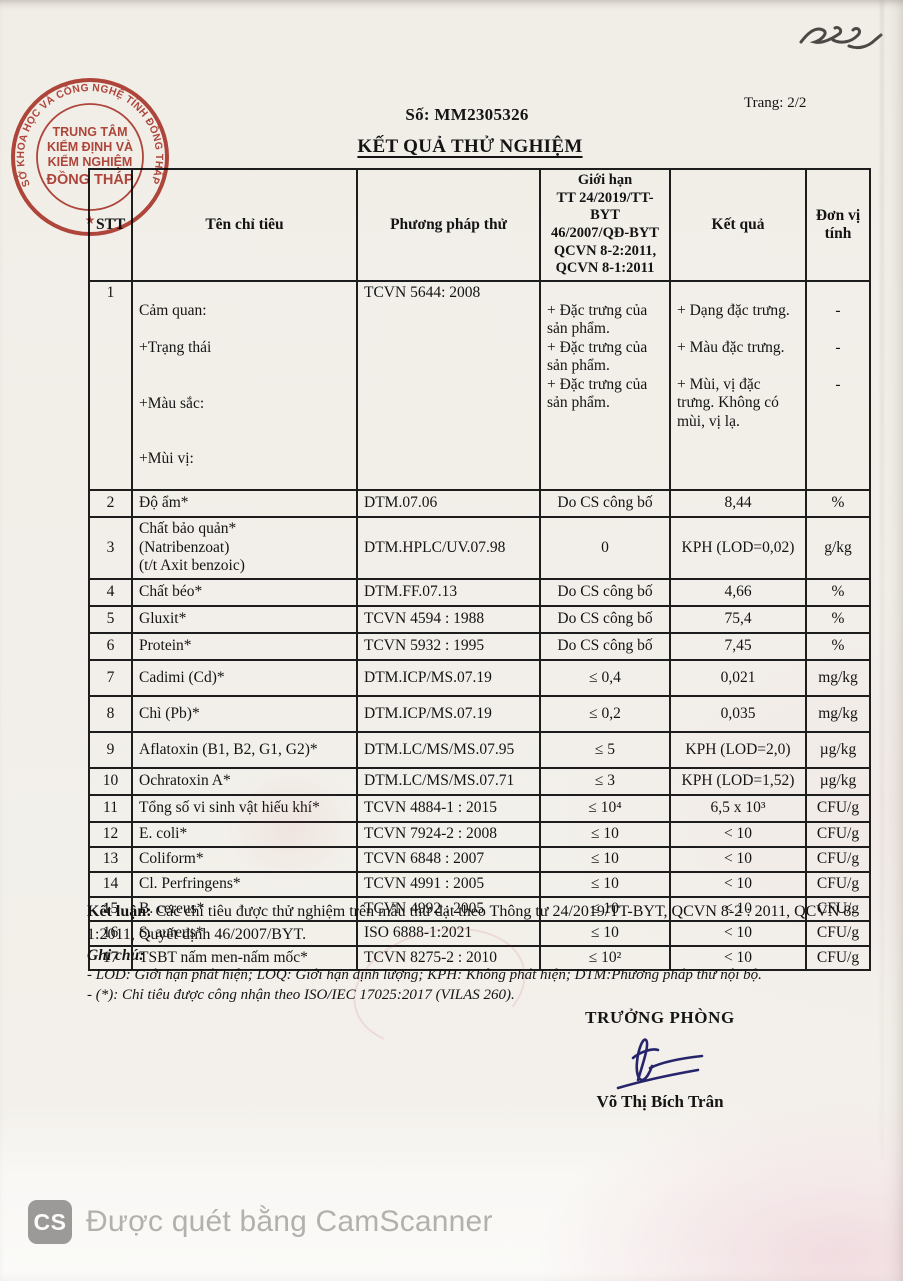 The height and width of the screenshot is (1281, 903). I want to click on page-title: KẾT QUẢ THỬ NGHIỆM, so click(470, 146).